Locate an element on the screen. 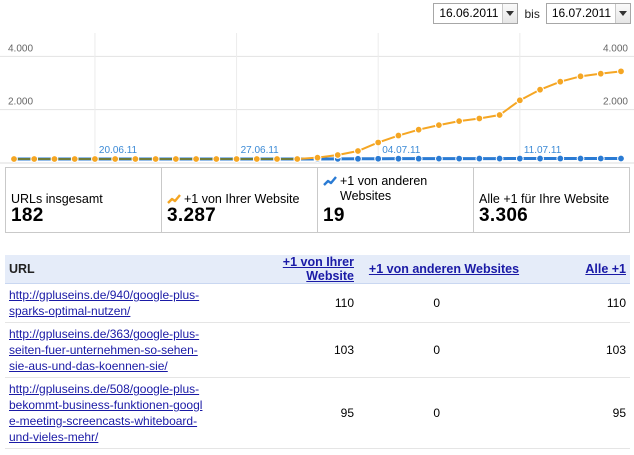  start-date-select: 16.06.2011 is located at coordinates (476, 13).